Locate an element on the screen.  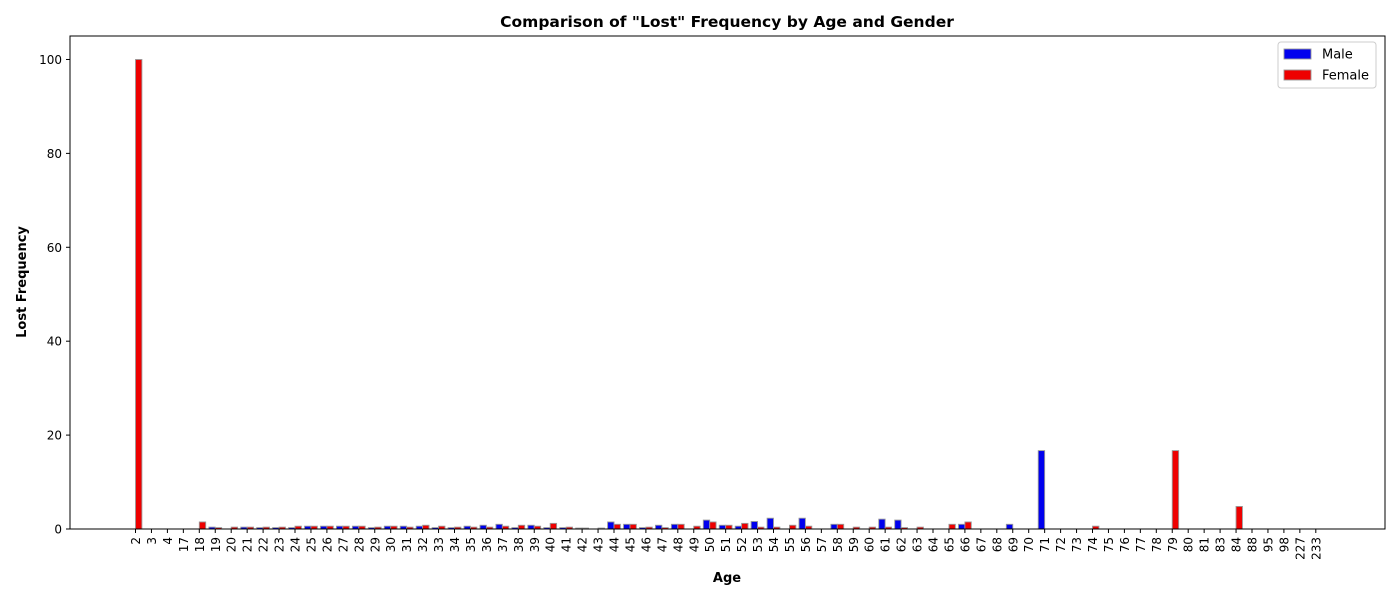
x-tick-label: 38 is located at coordinates (519, 544).